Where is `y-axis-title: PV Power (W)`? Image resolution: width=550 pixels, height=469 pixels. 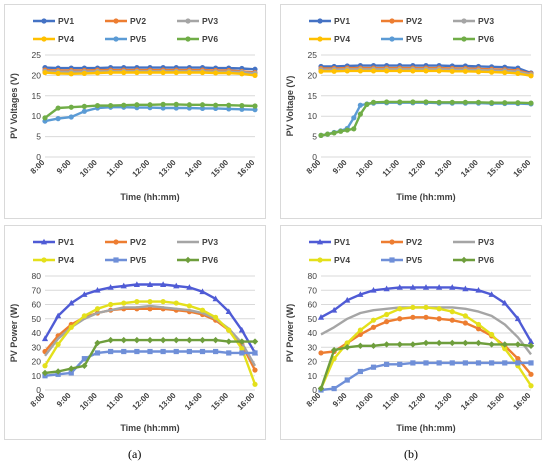 y-axis-title: PV Power (W) is located at coordinates (290, 333).